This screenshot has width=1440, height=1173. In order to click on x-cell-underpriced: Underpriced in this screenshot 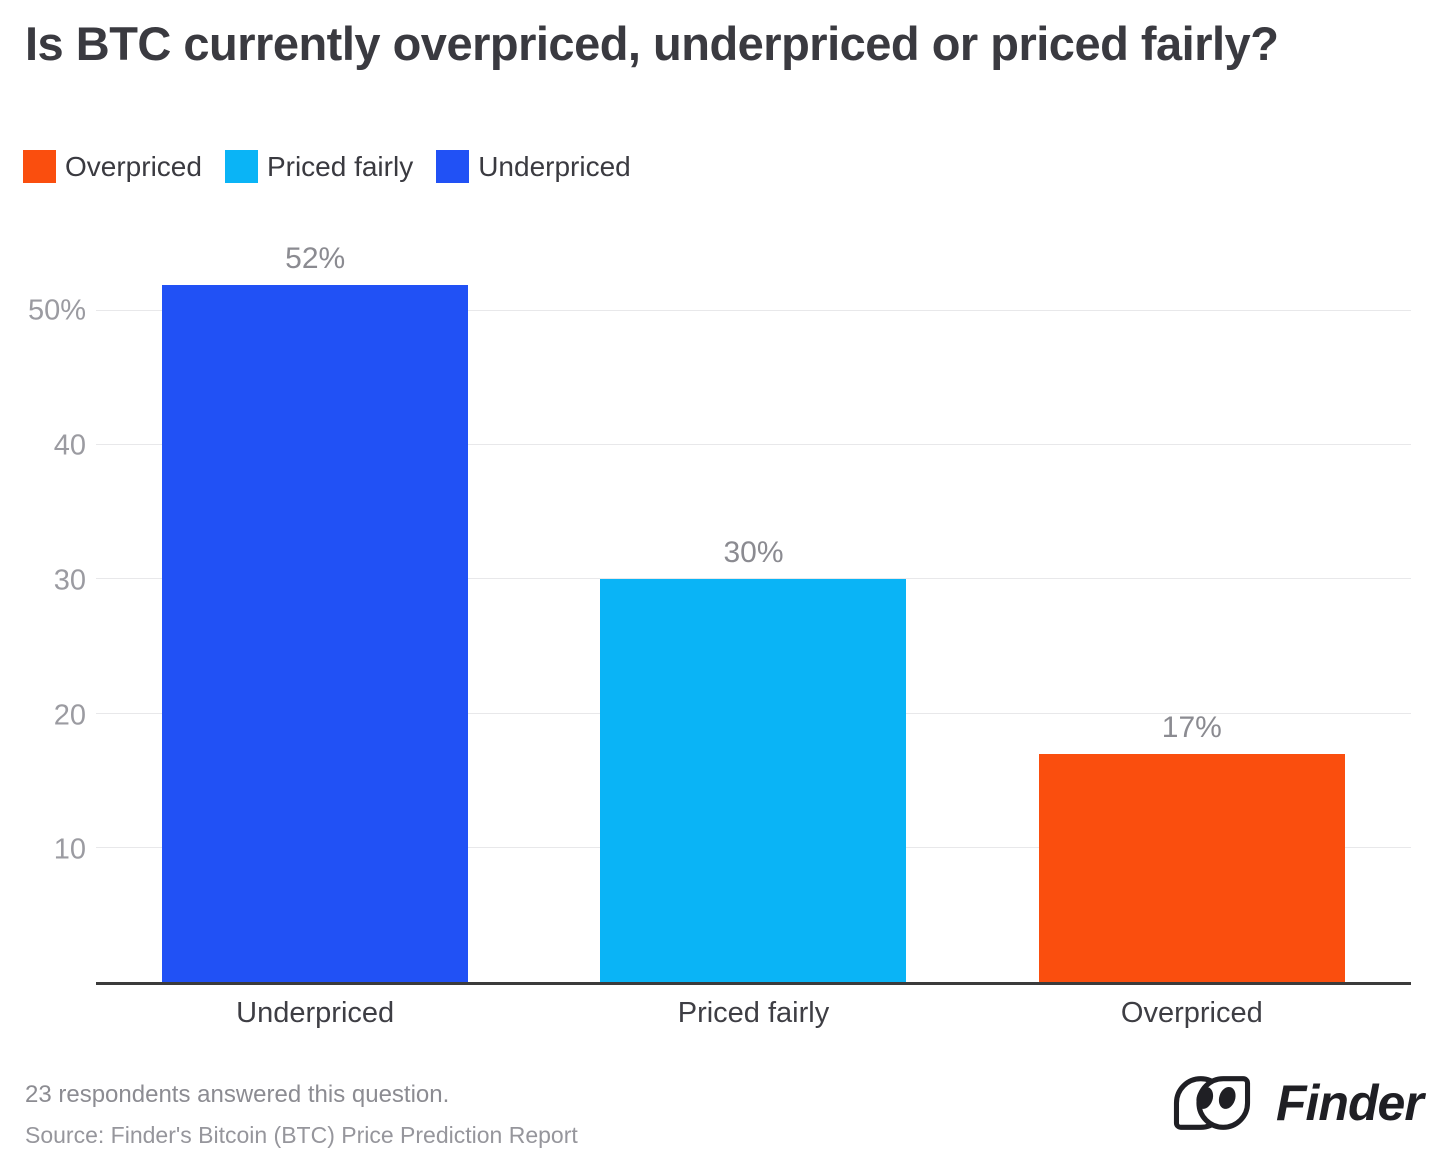, I will do `click(315, 1013)`.